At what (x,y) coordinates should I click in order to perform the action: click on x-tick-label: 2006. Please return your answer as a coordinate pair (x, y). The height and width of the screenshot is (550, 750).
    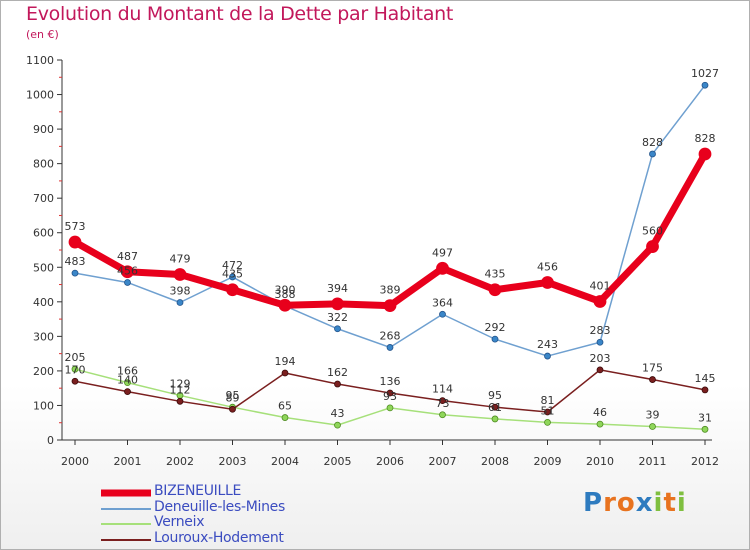
    Looking at the image, I should click on (390, 461).